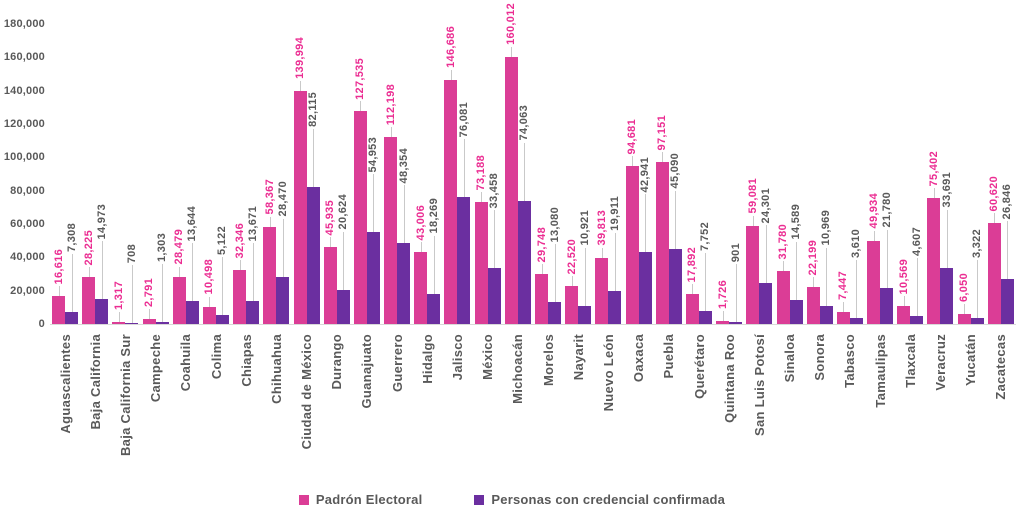  Describe the element at coordinates (179, 247) in the screenshot. I see `data-label-text: 28,479` at that location.